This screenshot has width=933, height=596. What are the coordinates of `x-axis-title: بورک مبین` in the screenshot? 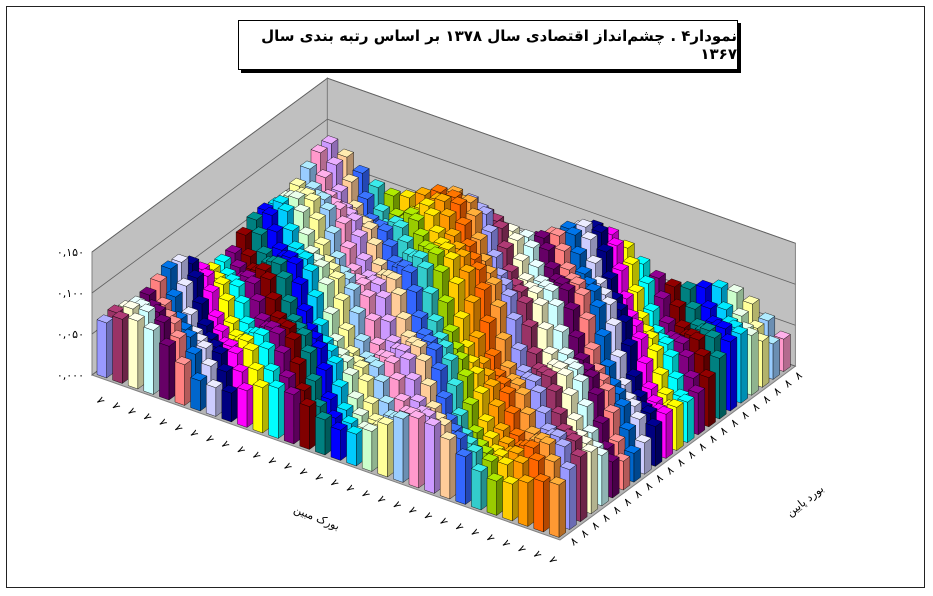 It's located at (317, 518).